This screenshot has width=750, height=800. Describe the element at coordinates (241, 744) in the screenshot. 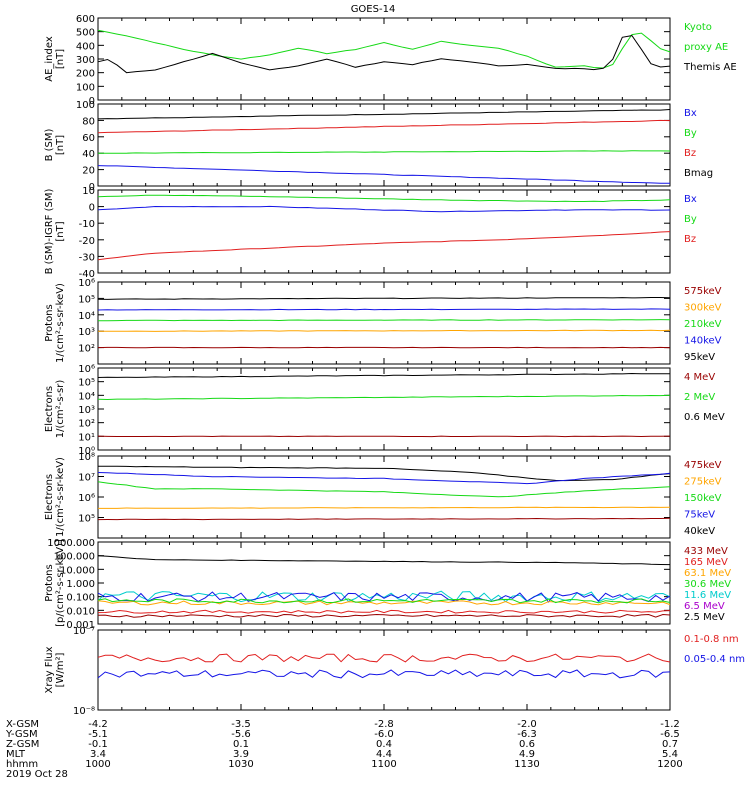

I see `x-row-value: 0.1` at that location.